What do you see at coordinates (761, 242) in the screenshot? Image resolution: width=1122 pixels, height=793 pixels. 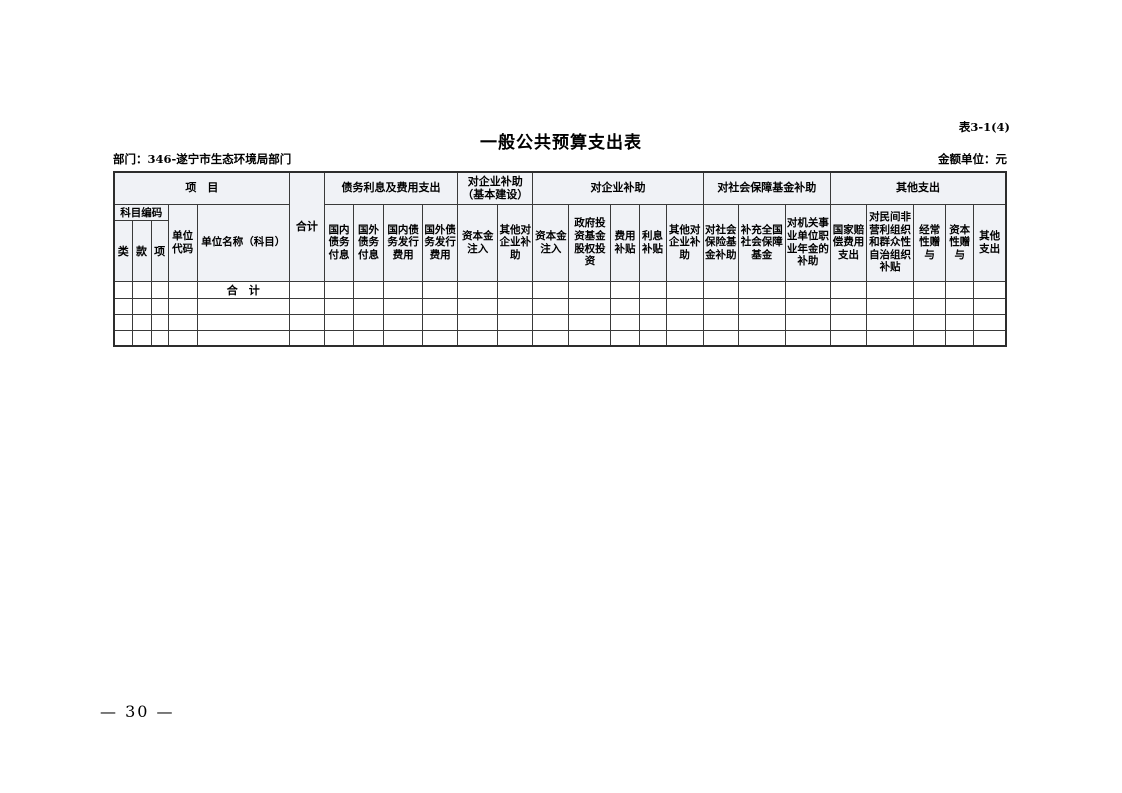 I see `column-header: 补充全国社会保障基金` at bounding box center [761, 242].